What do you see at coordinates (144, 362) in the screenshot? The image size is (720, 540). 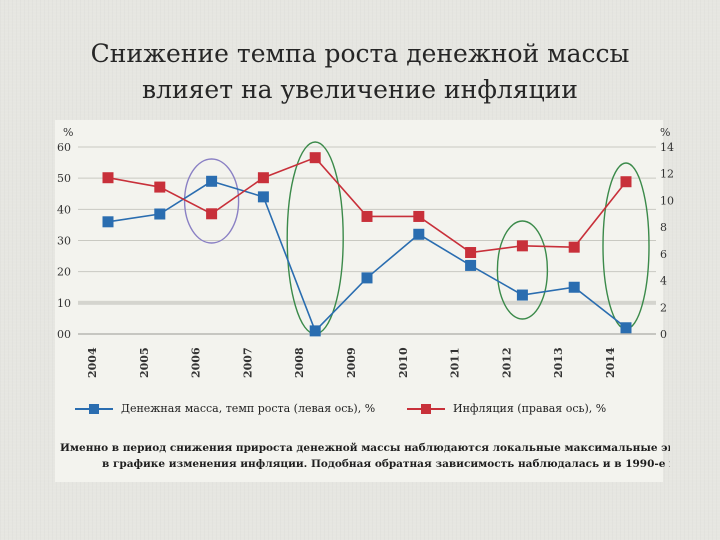 I see `x-tick-label: 2005` at bounding box center [144, 362].